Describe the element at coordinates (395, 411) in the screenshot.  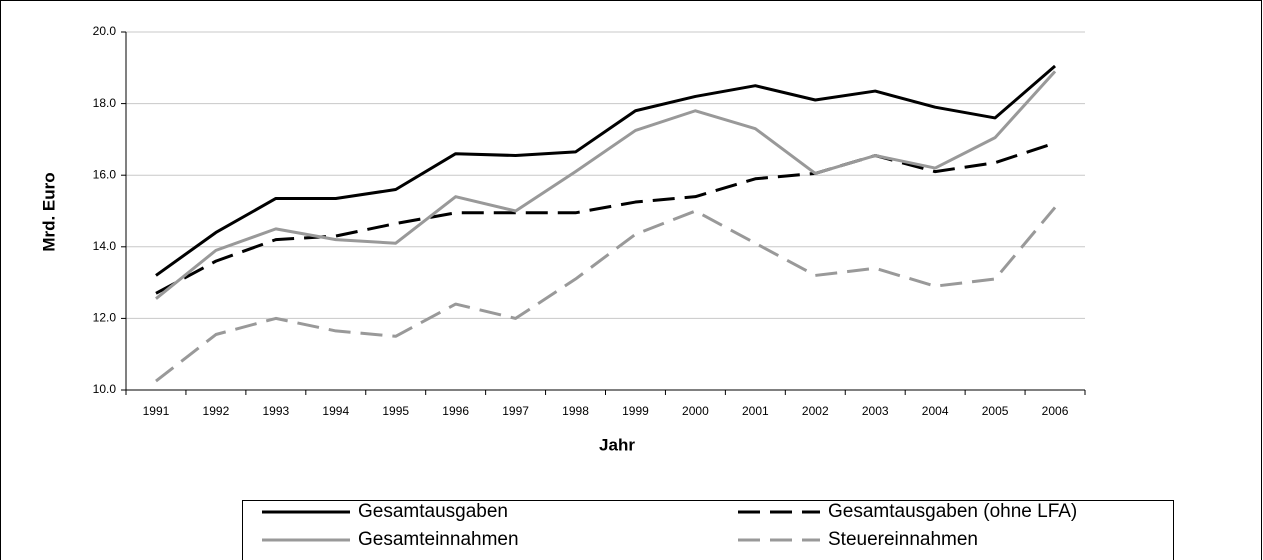
I see `x-tick-label: 1995` at that location.